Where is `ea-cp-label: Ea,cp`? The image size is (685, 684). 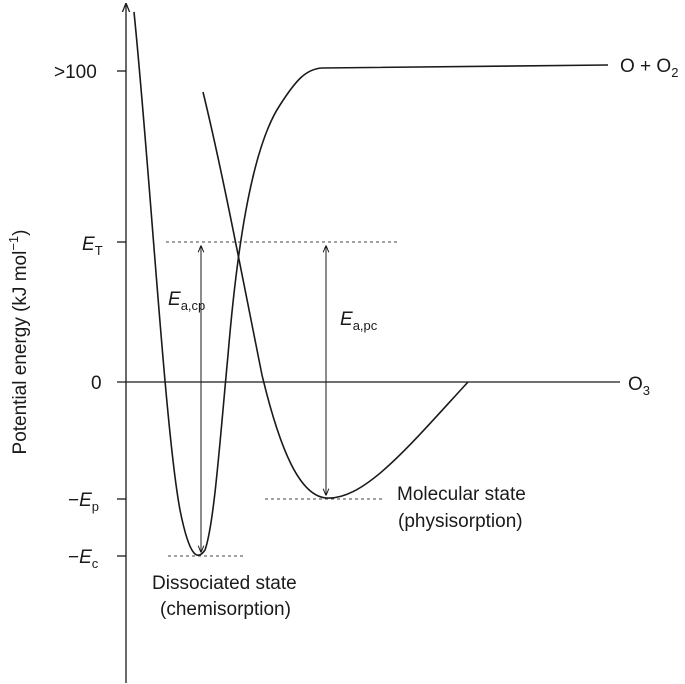
ea-cp-label: Ea,cp is located at coordinates (186, 301).